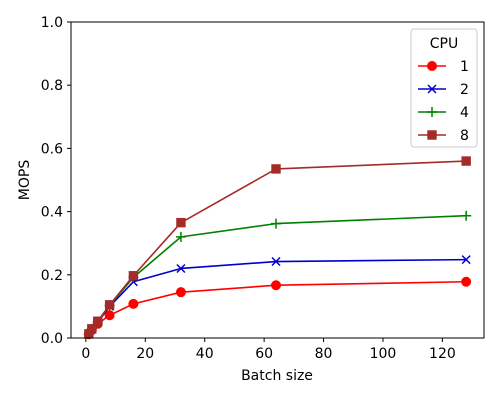  I want to click on x-axis-ticks: 0 20 40 60 80 100 120, so click(268, 350).